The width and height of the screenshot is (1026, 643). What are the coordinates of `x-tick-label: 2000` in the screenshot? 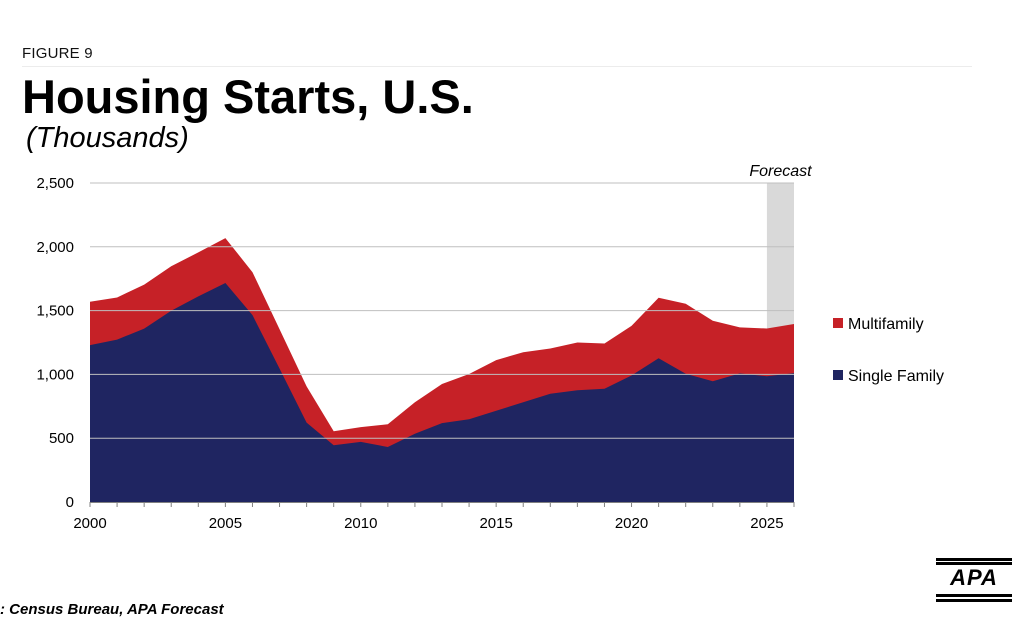 It's located at (89, 523).